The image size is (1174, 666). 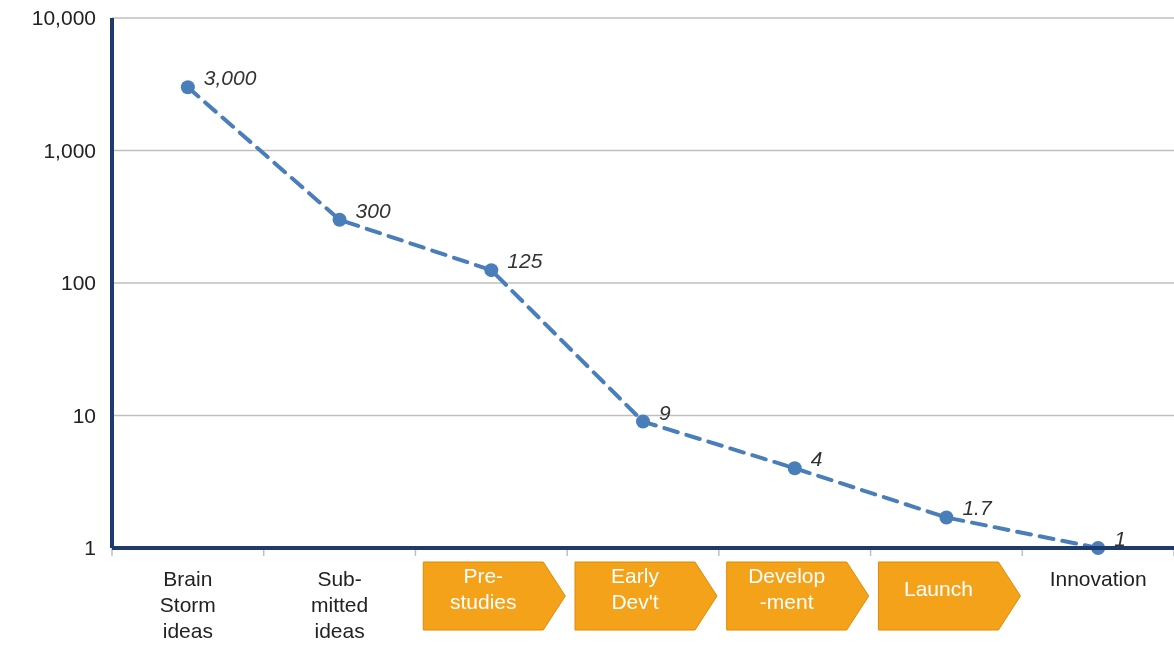 What do you see at coordinates (63, 18) in the screenshot?
I see `y-tick-label: 10,000` at bounding box center [63, 18].